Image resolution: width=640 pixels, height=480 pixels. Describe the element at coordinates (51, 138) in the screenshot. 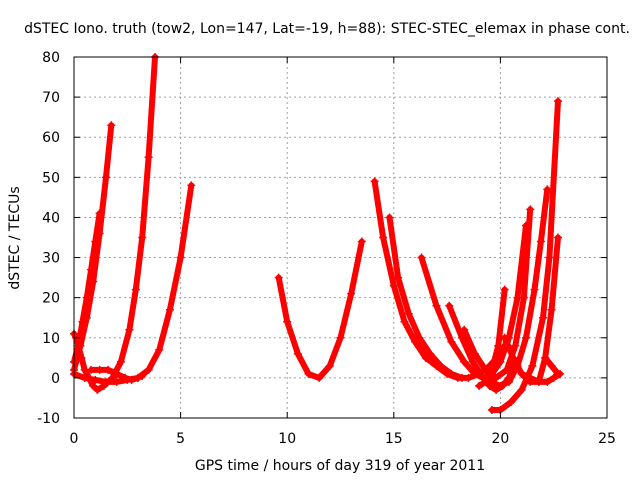

I see `y-tick-label: 60` at that location.